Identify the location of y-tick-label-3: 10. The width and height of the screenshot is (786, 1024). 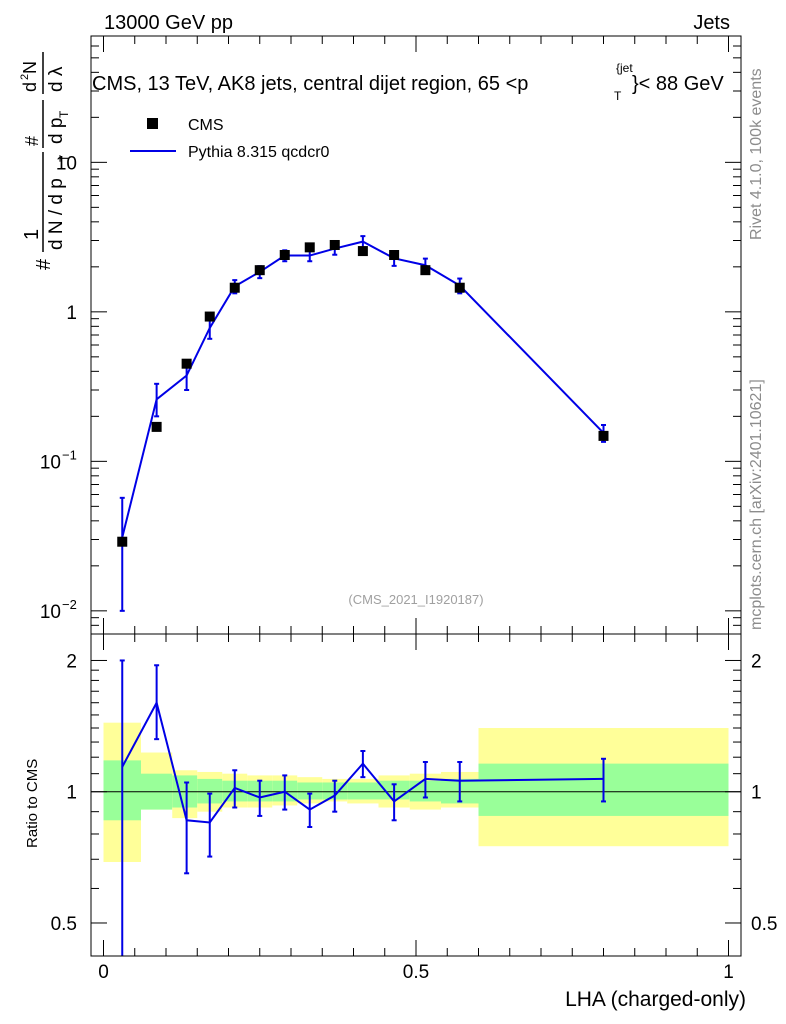
(66, 163).